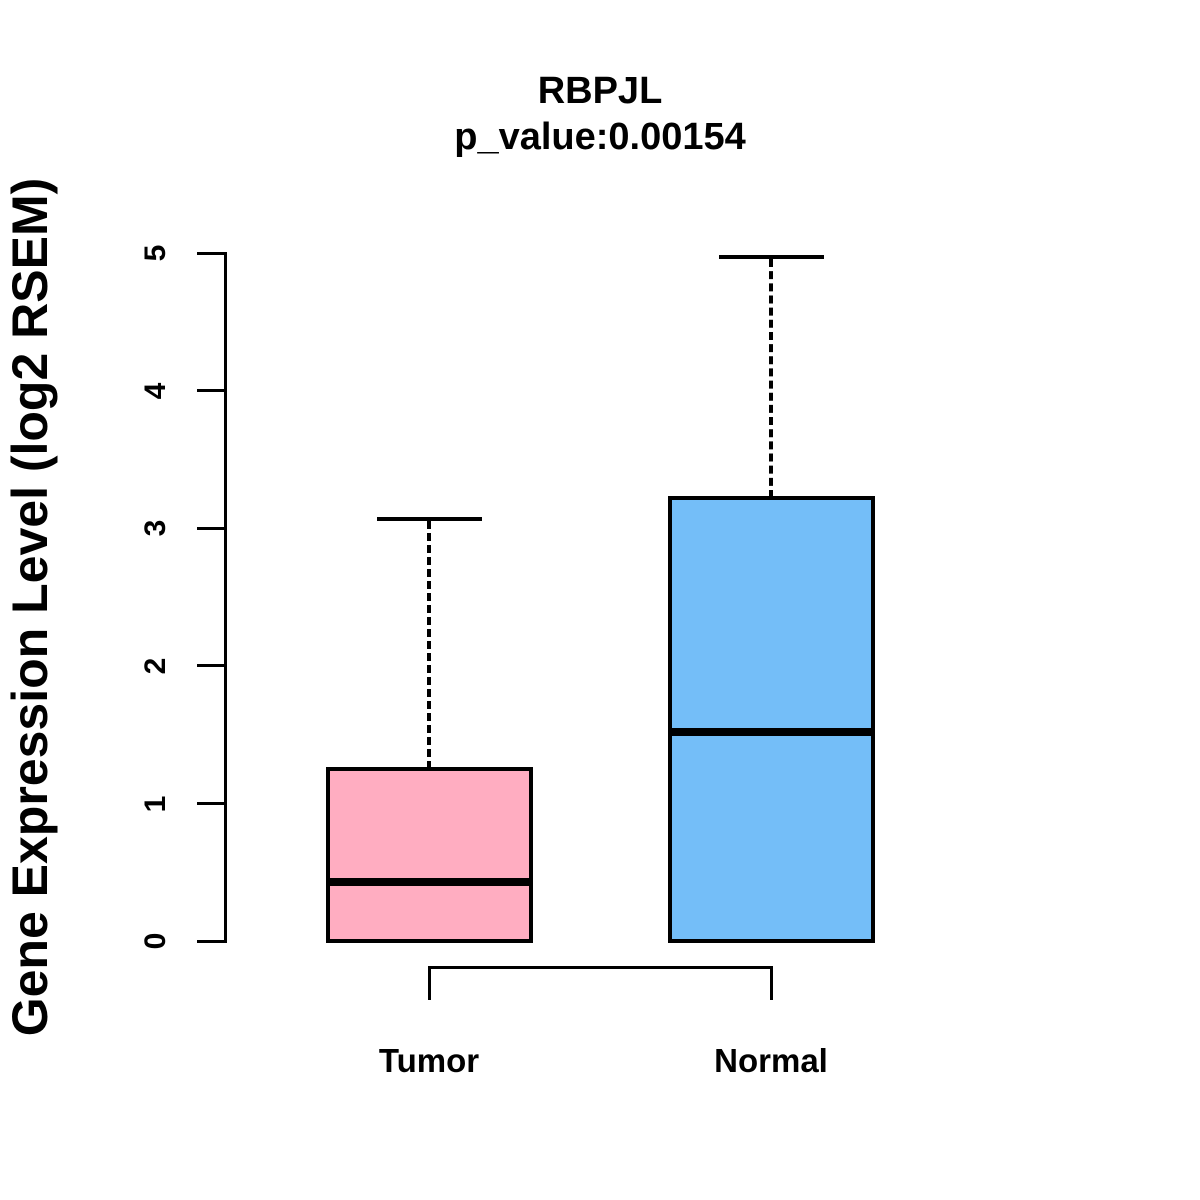 The width and height of the screenshot is (1200, 1200). What do you see at coordinates (429, 983) in the screenshot?
I see `x-axis-bracket-tick-left` at bounding box center [429, 983].